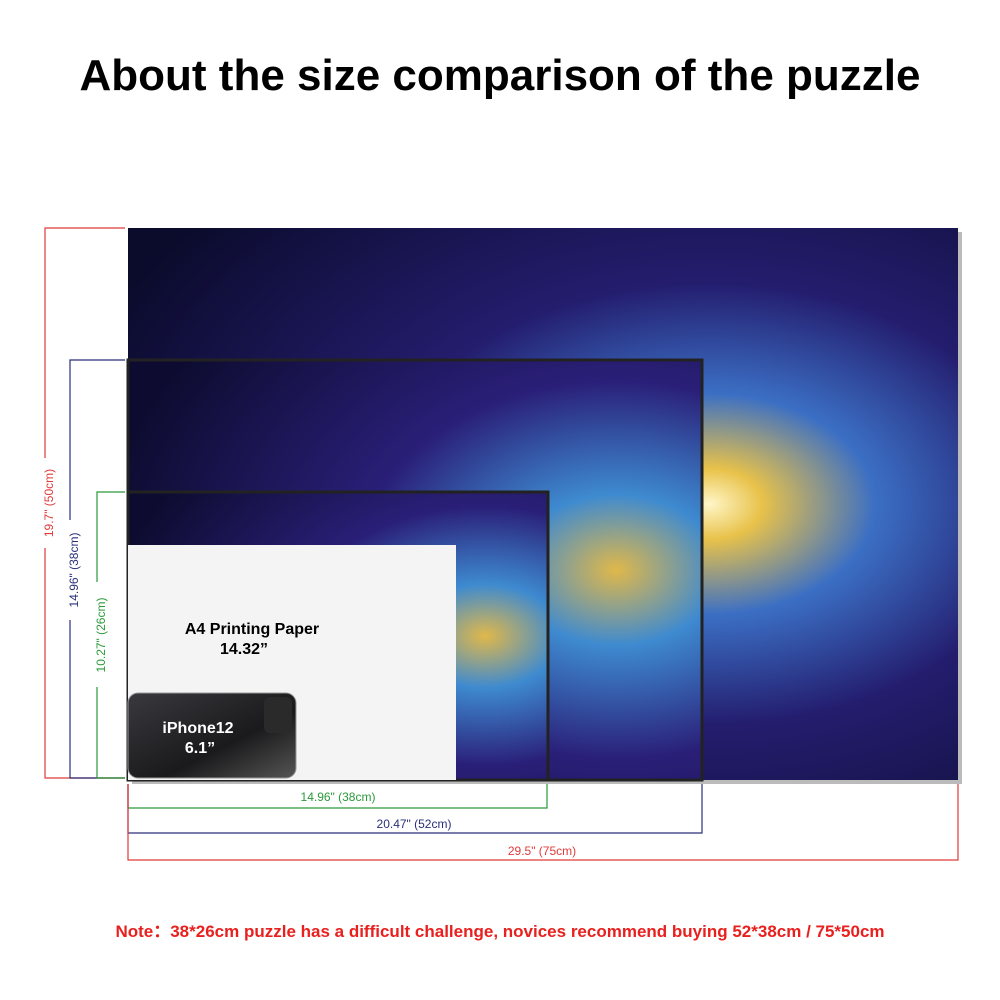 The image size is (1000, 1000). Describe the element at coordinates (101, 635) in the screenshot. I see `height-label: 10.27" (26cm)` at that location.